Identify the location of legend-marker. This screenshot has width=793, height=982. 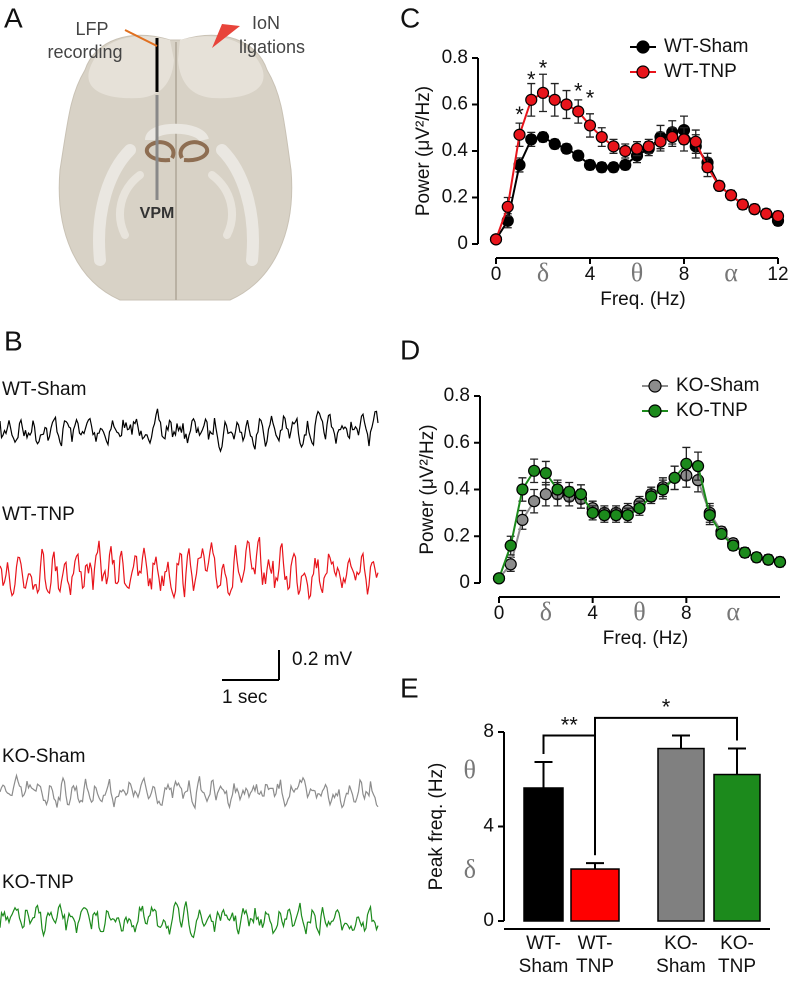
(643, 47).